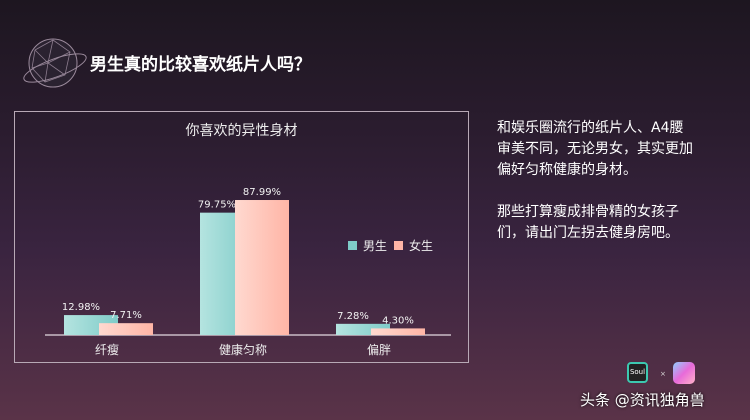 Image resolution: width=750 pixels, height=420 pixels. I want to click on data-label: 87.99%, so click(262, 192).